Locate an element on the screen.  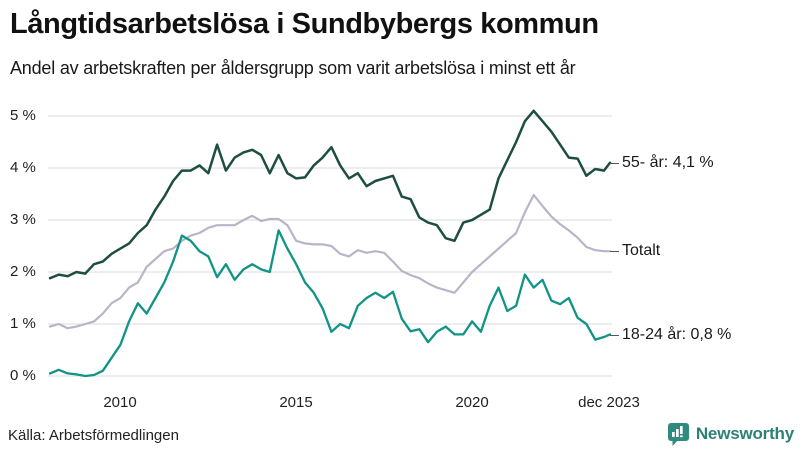
series-label-55-plus: 55- år: 4,1 % is located at coordinates (662, 163).